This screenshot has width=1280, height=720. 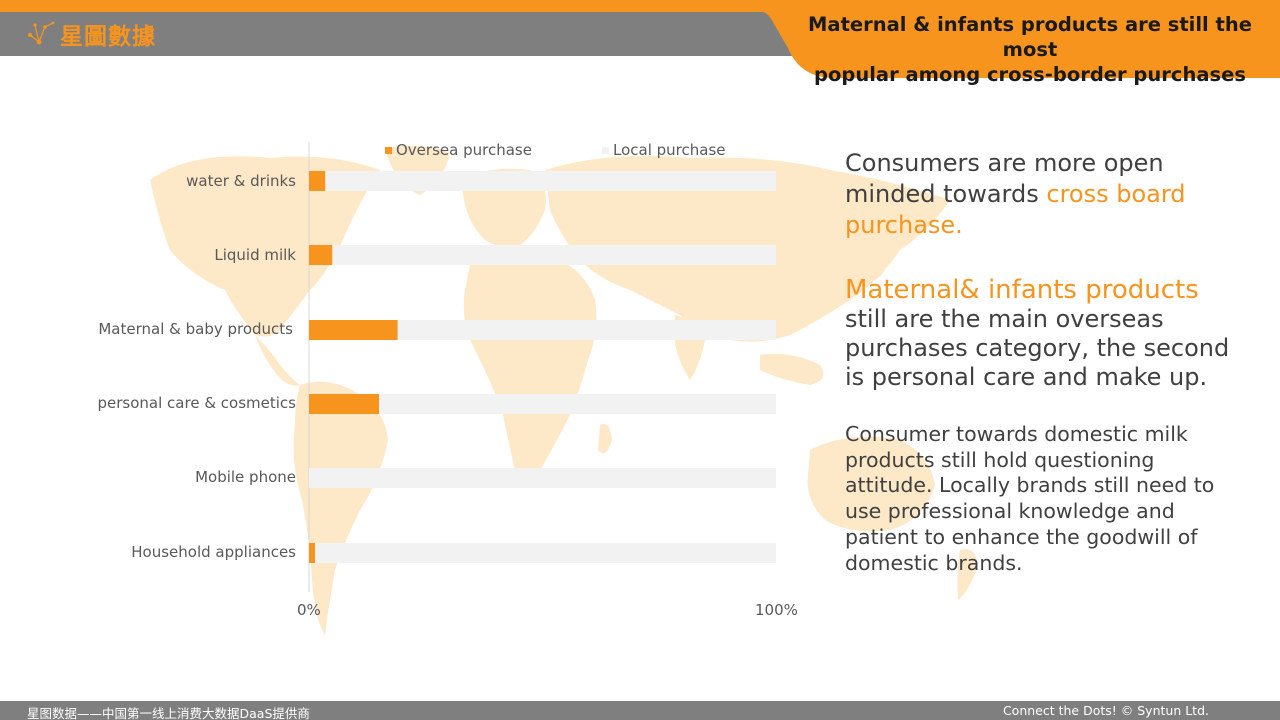 I want to click on x-tick-label: 100%, so click(x=776, y=610).